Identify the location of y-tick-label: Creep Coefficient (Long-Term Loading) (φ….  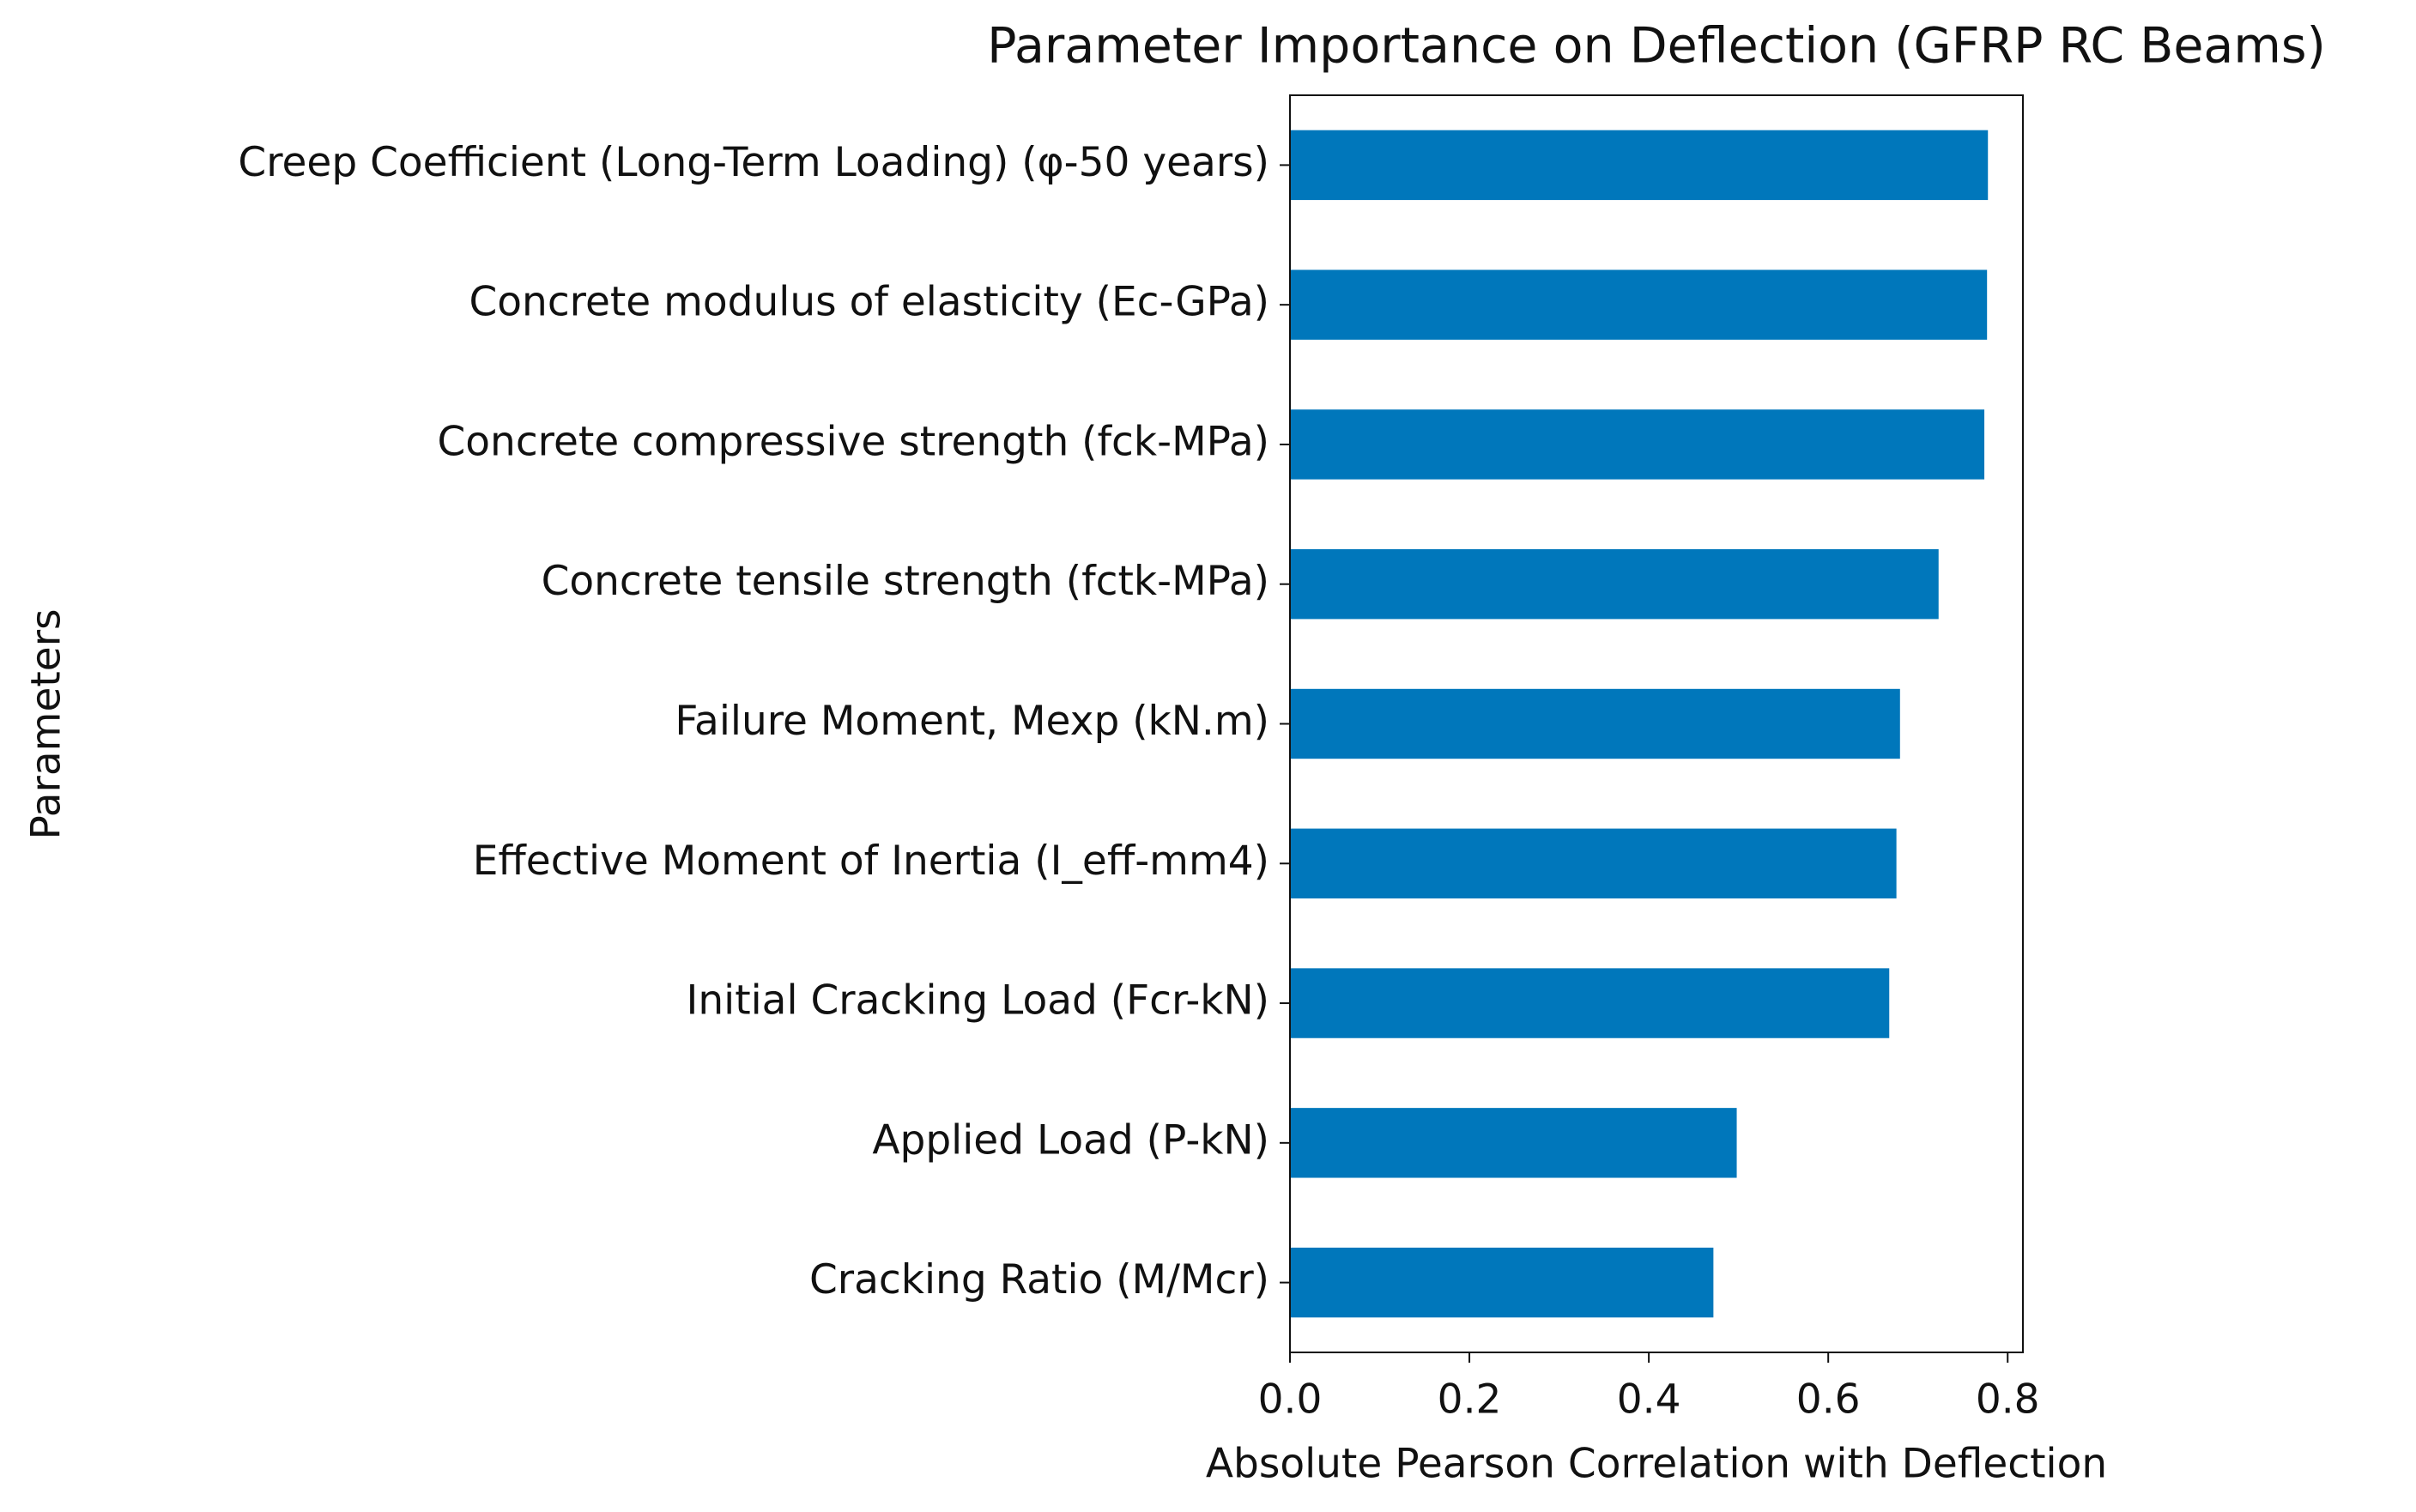
(753, 162).